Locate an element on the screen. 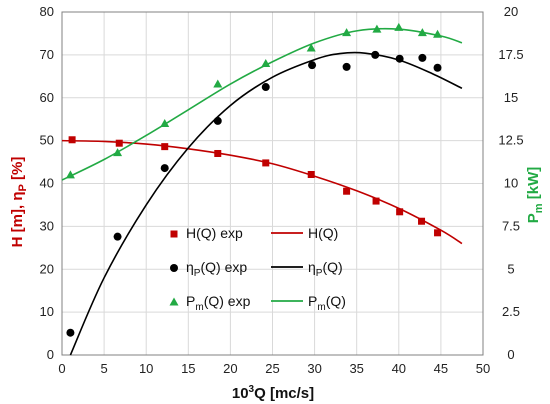 This screenshot has width=550, height=404. x-tick-label: 20 is located at coordinates (230, 368).